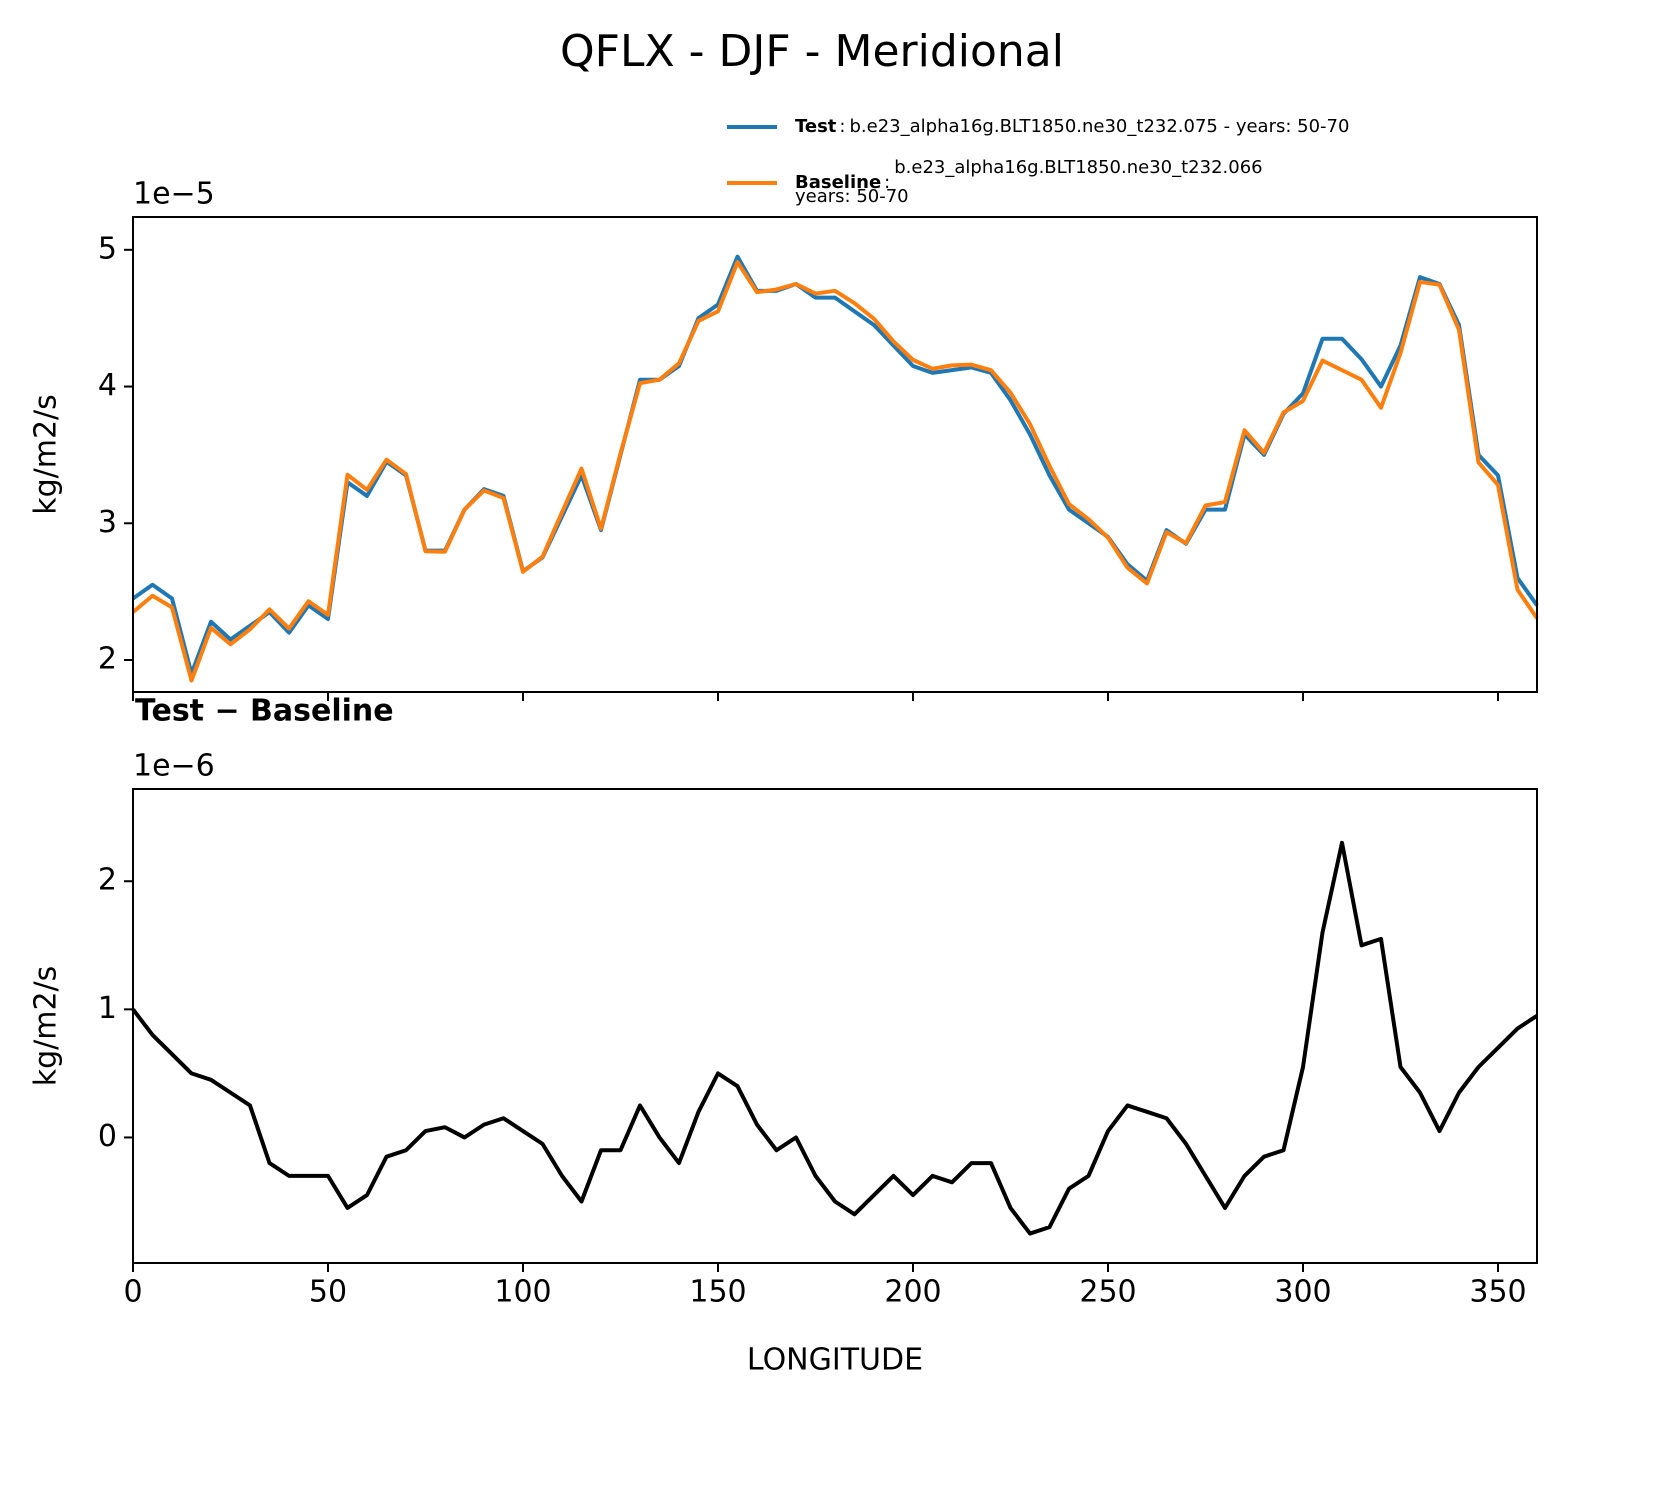 This screenshot has width=1663, height=1496. What do you see at coordinates (328, 1292) in the screenshot?
I see `x-tick-label: 50` at bounding box center [328, 1292].